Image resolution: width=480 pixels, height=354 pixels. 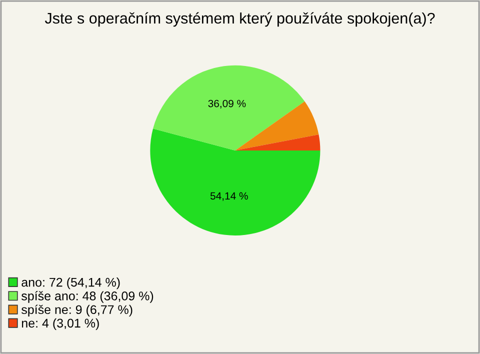 What do you see at coordinates (88, 297) in the screenshot?
I see `legend-label: spíše ano: 48 (36,09 %)` at bounding box center [88, 297].